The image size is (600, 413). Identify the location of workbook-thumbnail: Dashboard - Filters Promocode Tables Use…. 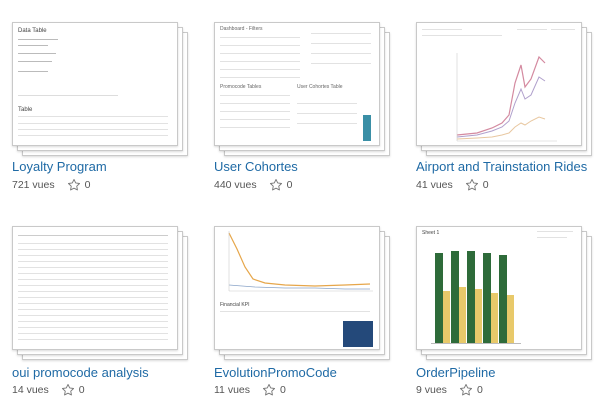
(297, 84).